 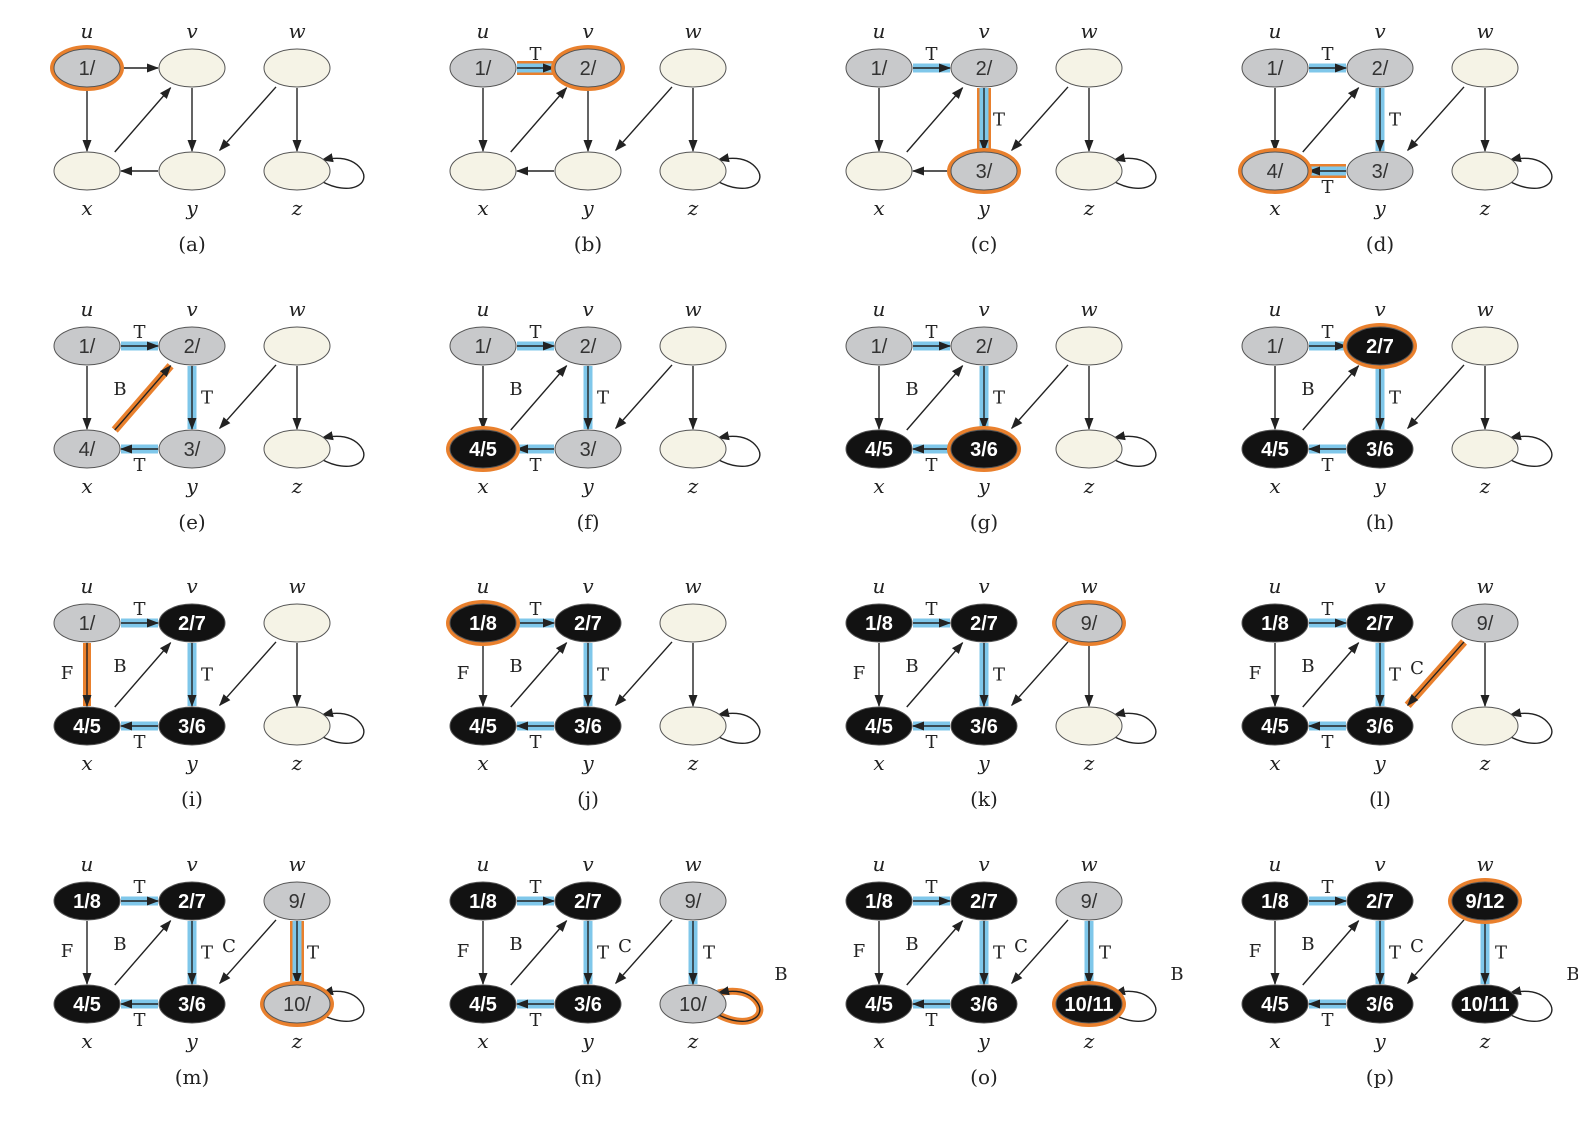 I want to click on vertex-x: 4/, so click(x=1275, y=171).